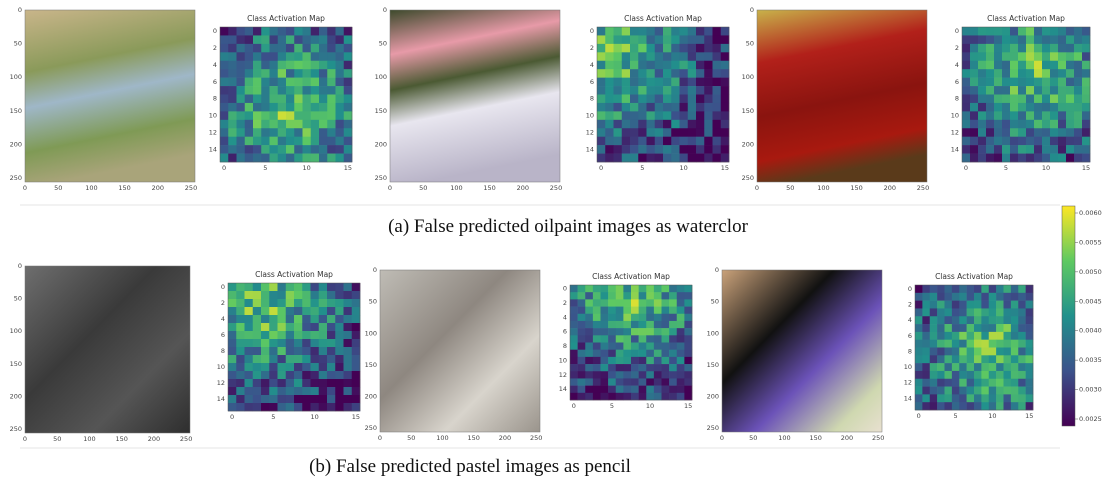 This screenshot has height=483, width=1107. Describe the element at coordinates (713, 365) in the screenshot. I see `tick-label: 150` at that location.